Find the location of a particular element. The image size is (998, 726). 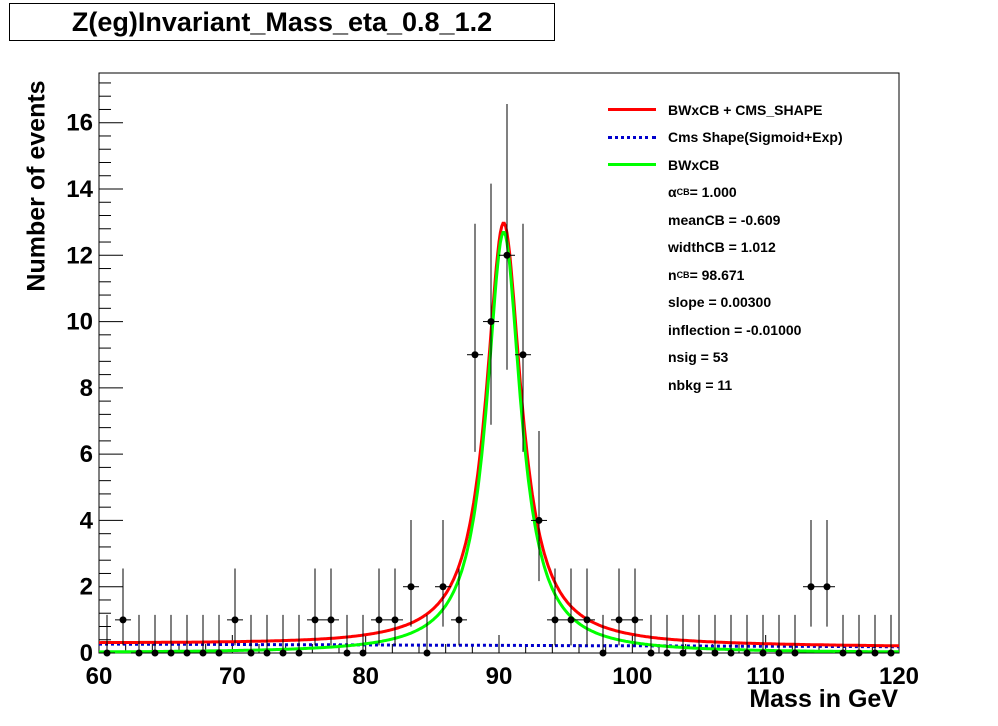

param-n: n CB = 98.671 is located at coordinates (725, 275).